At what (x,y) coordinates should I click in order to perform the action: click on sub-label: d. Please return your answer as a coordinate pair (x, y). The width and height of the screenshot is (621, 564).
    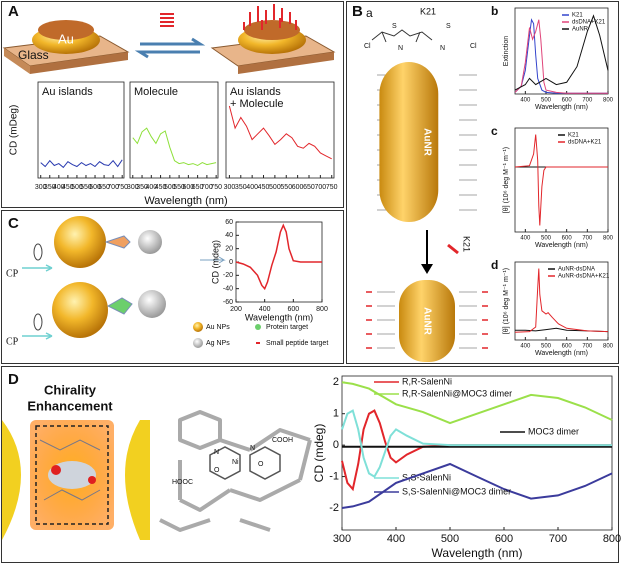
    Looking at the image, I should click on (494, 265).